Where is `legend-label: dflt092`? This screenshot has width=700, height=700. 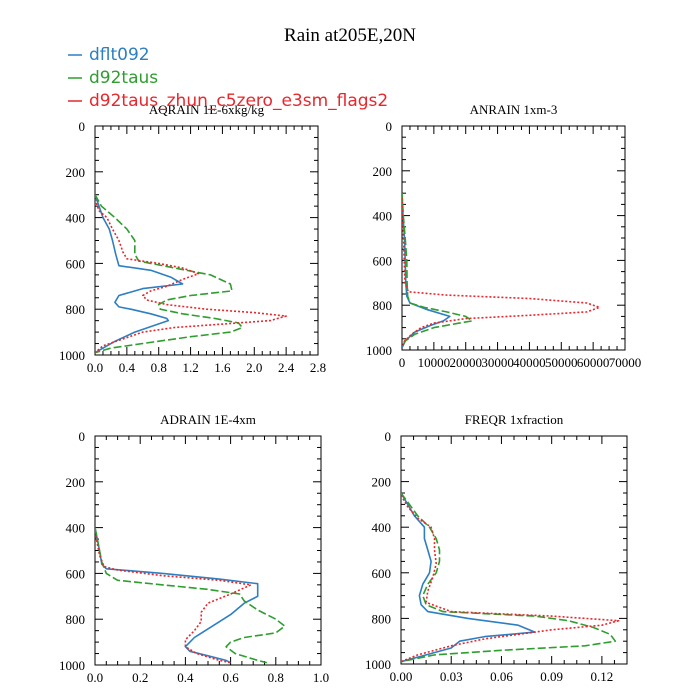 legend-label: dflt092 is located at coordinates (119, 55).